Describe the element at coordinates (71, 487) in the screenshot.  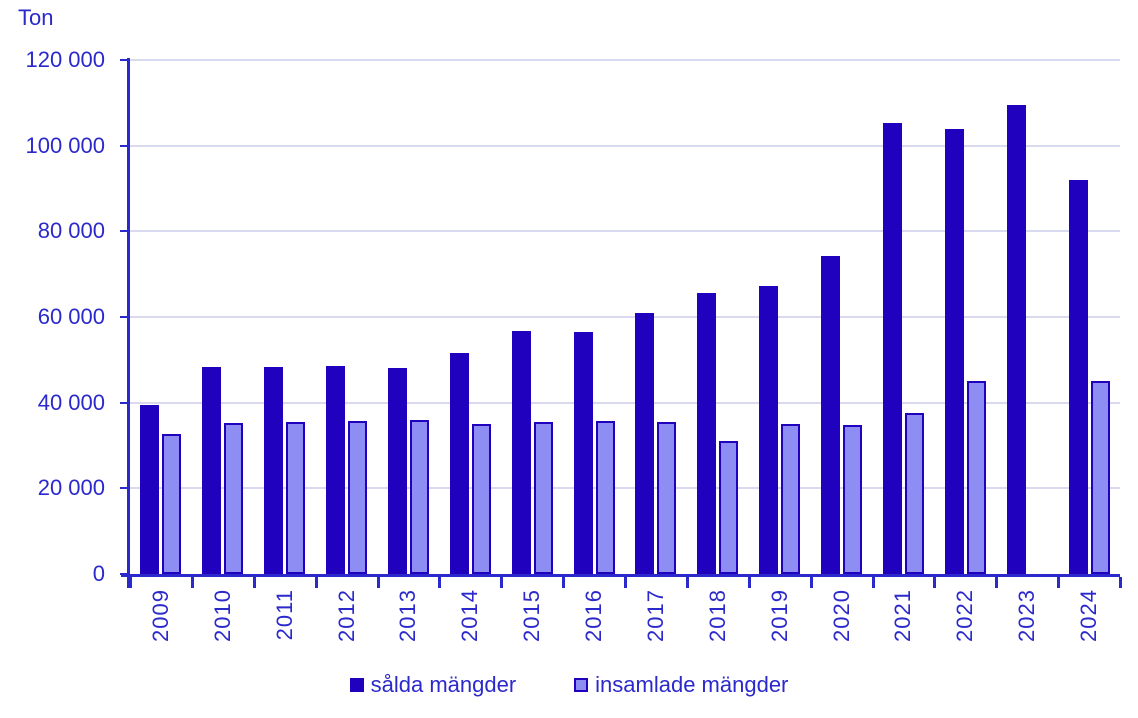
I see `y-tick-label-20000: 20 000` at that location.